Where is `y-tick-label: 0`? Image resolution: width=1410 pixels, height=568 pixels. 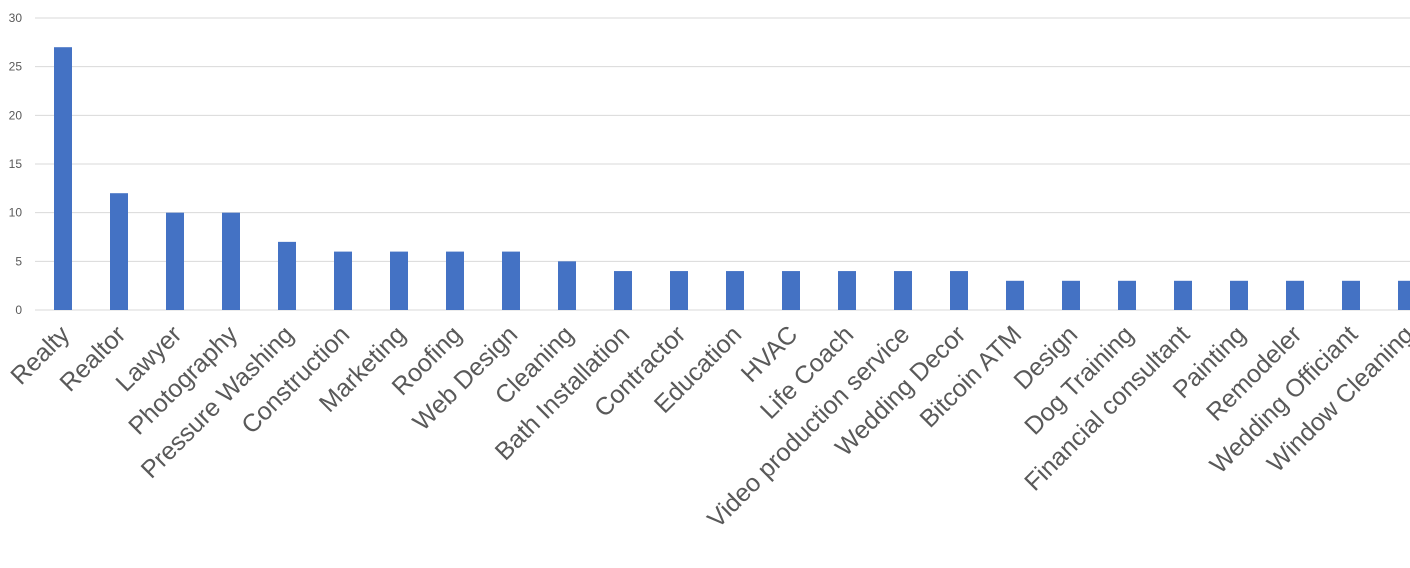 y-tick-label: 0 is located at coordinates (18, 310).